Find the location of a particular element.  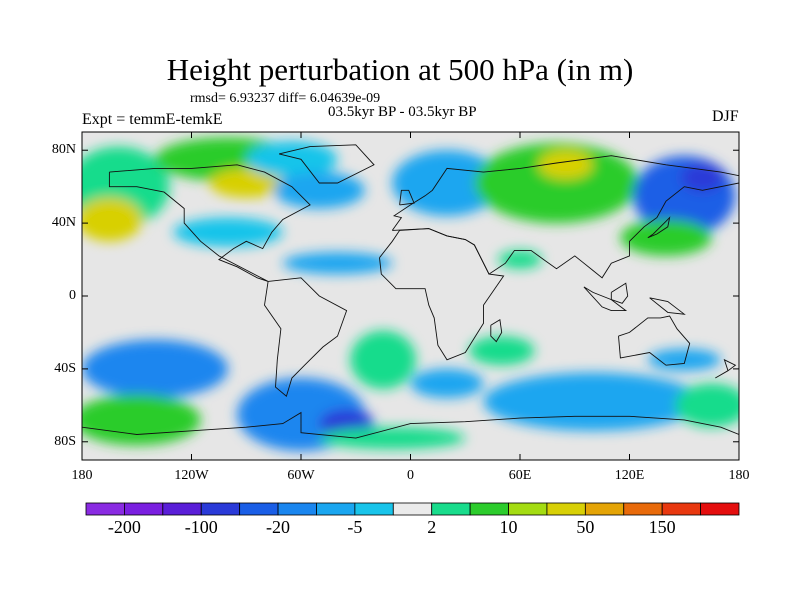

x-tick-label: 60W is located at coordinates (301, 475).